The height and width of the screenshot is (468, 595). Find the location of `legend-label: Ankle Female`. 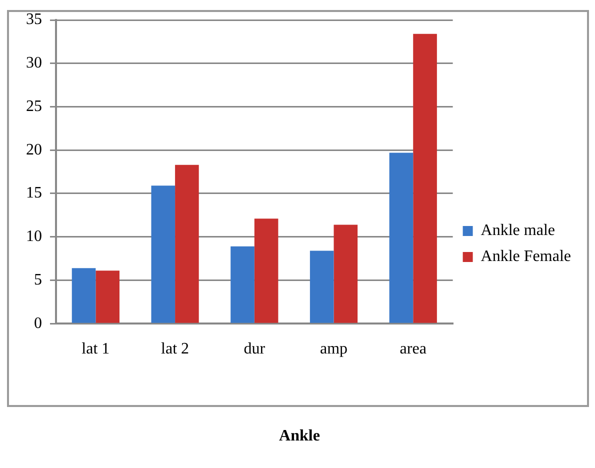

legend-label: Ankle Female is located at coordinates (526, 257).